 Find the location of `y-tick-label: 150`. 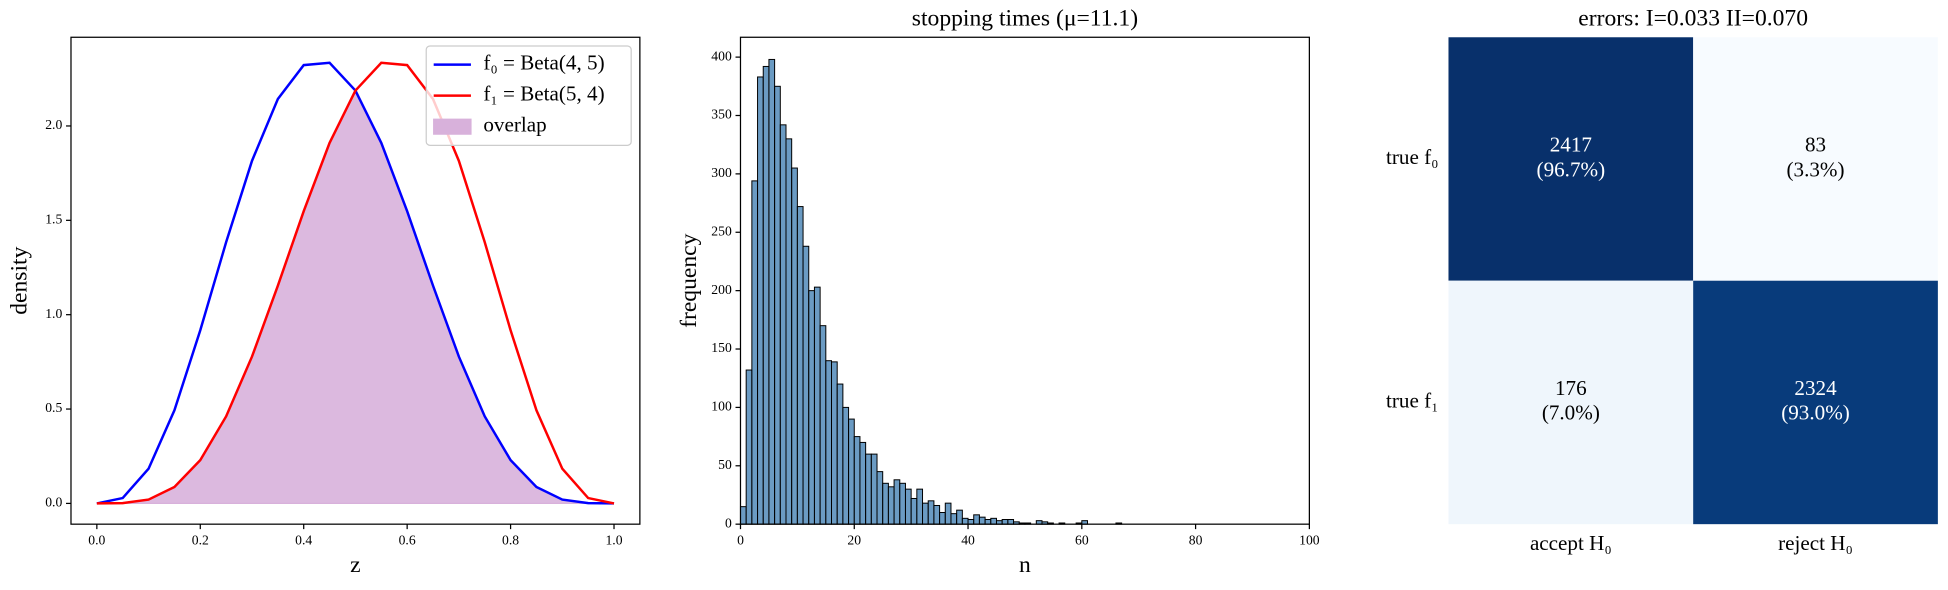

y-tick-label: 150 is located at coordinates (721, 347).